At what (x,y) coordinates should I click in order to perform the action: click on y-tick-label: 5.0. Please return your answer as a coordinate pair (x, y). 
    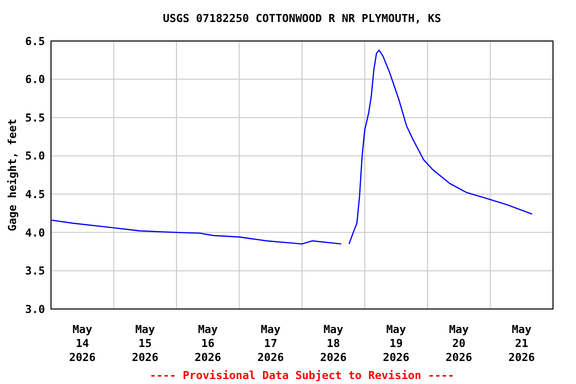
    Looking at the image, I should click on (35, 156).